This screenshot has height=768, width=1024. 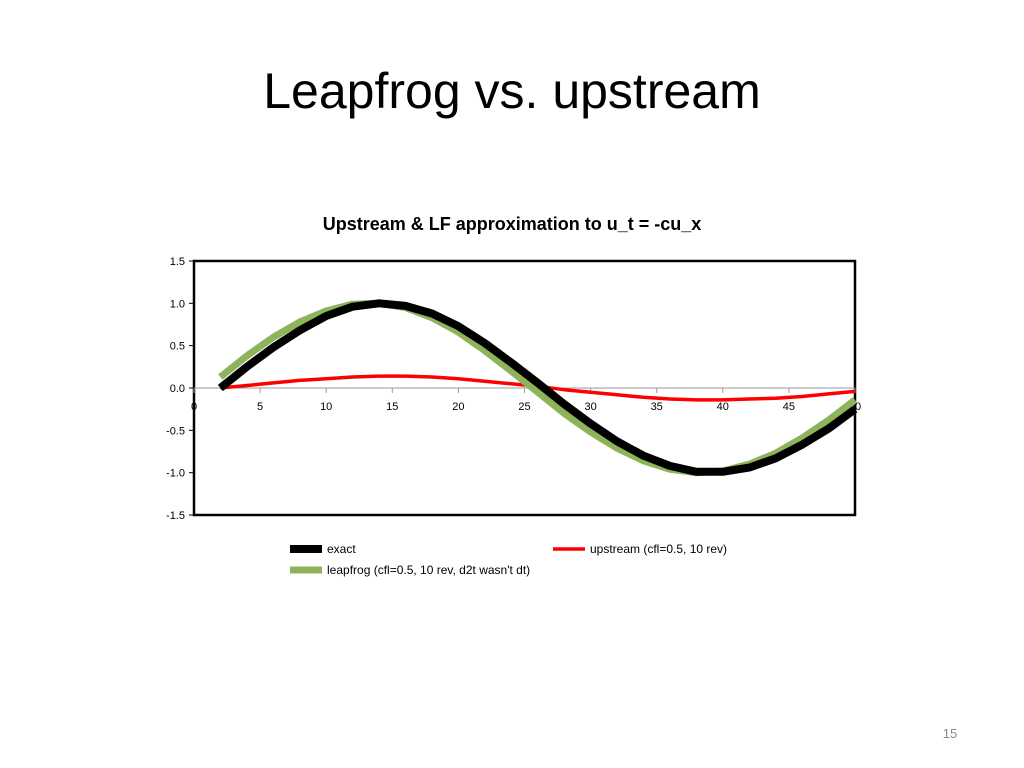 What do you see at coordinates (260, 407) in the screenshot?
I see `x-tick-label: 5` at bounding box center [260, 407].